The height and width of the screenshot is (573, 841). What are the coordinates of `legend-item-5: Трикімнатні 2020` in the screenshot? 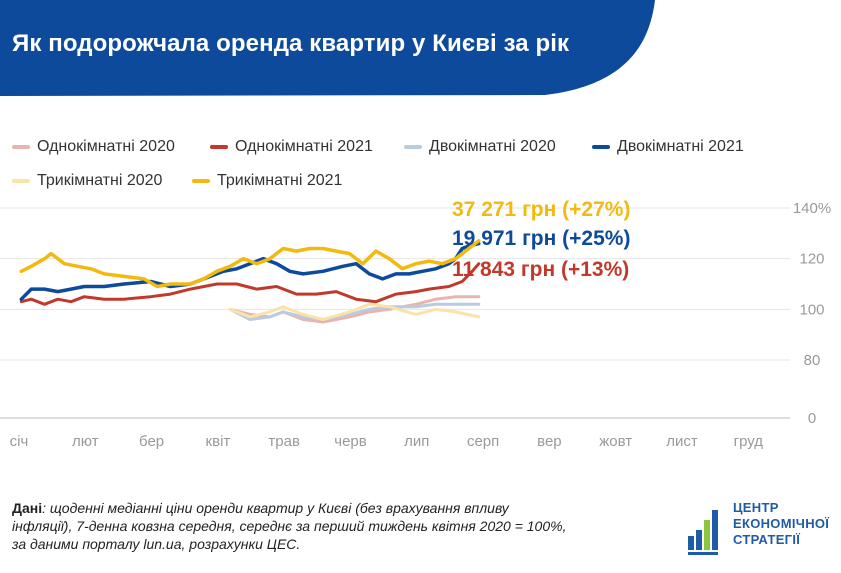 It's located at (87, 181).